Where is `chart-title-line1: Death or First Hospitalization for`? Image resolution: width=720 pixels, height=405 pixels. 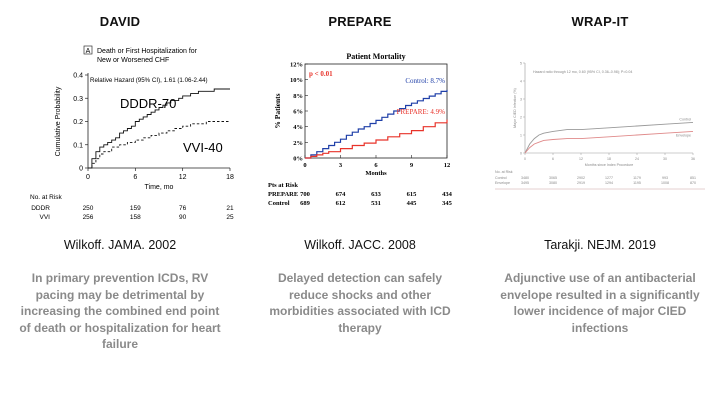 chart-title-line1: Death or First Hospitalization for is located at coordinates (147, 51).